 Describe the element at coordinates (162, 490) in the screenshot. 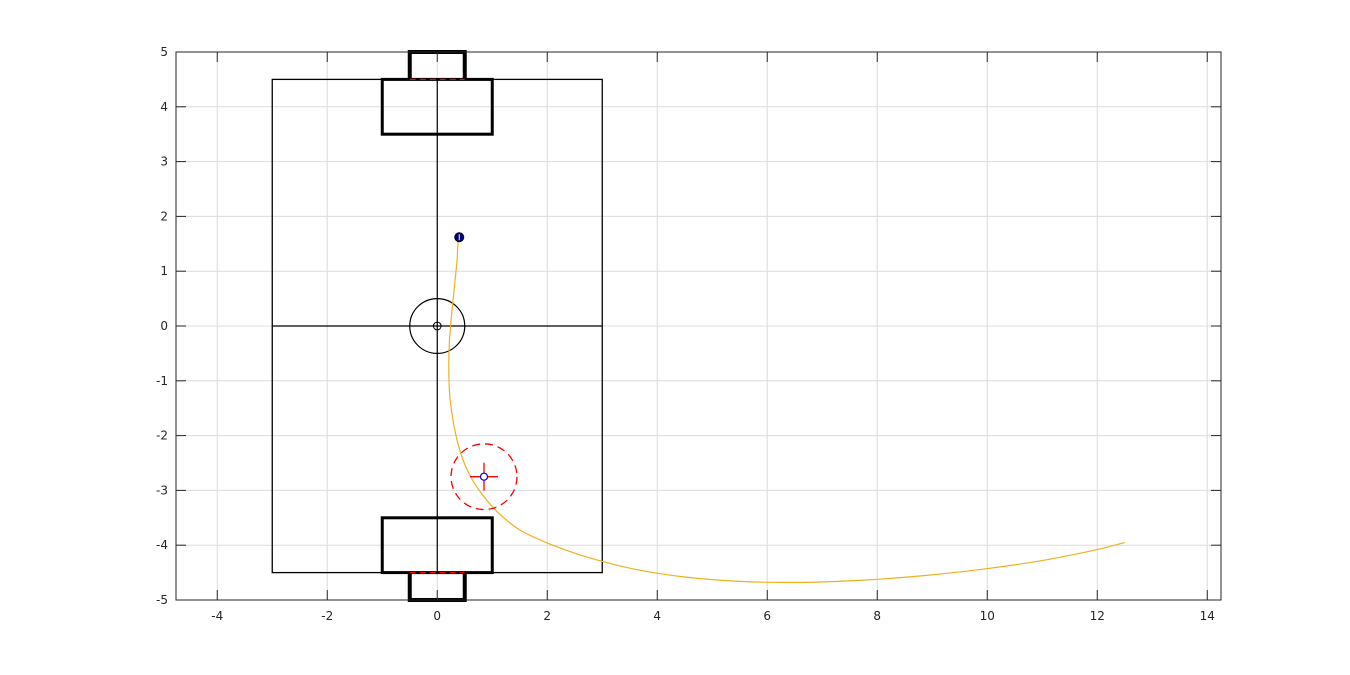

I see `y-tick-label: -3` at that location.